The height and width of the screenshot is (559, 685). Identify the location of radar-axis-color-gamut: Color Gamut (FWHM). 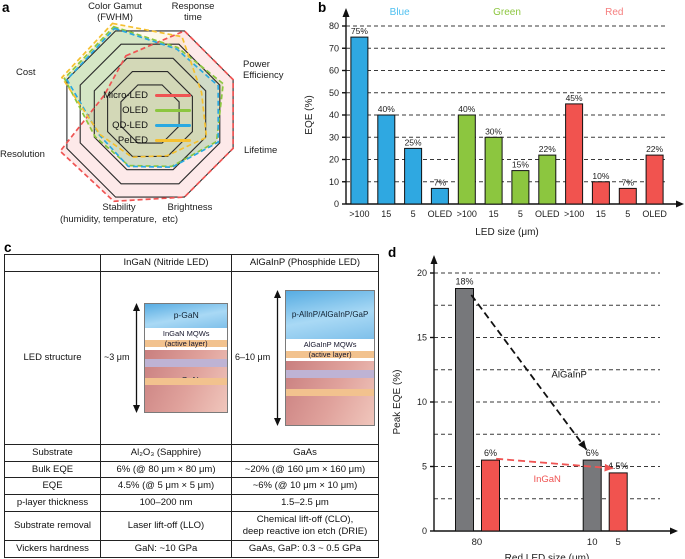
(115, 12).